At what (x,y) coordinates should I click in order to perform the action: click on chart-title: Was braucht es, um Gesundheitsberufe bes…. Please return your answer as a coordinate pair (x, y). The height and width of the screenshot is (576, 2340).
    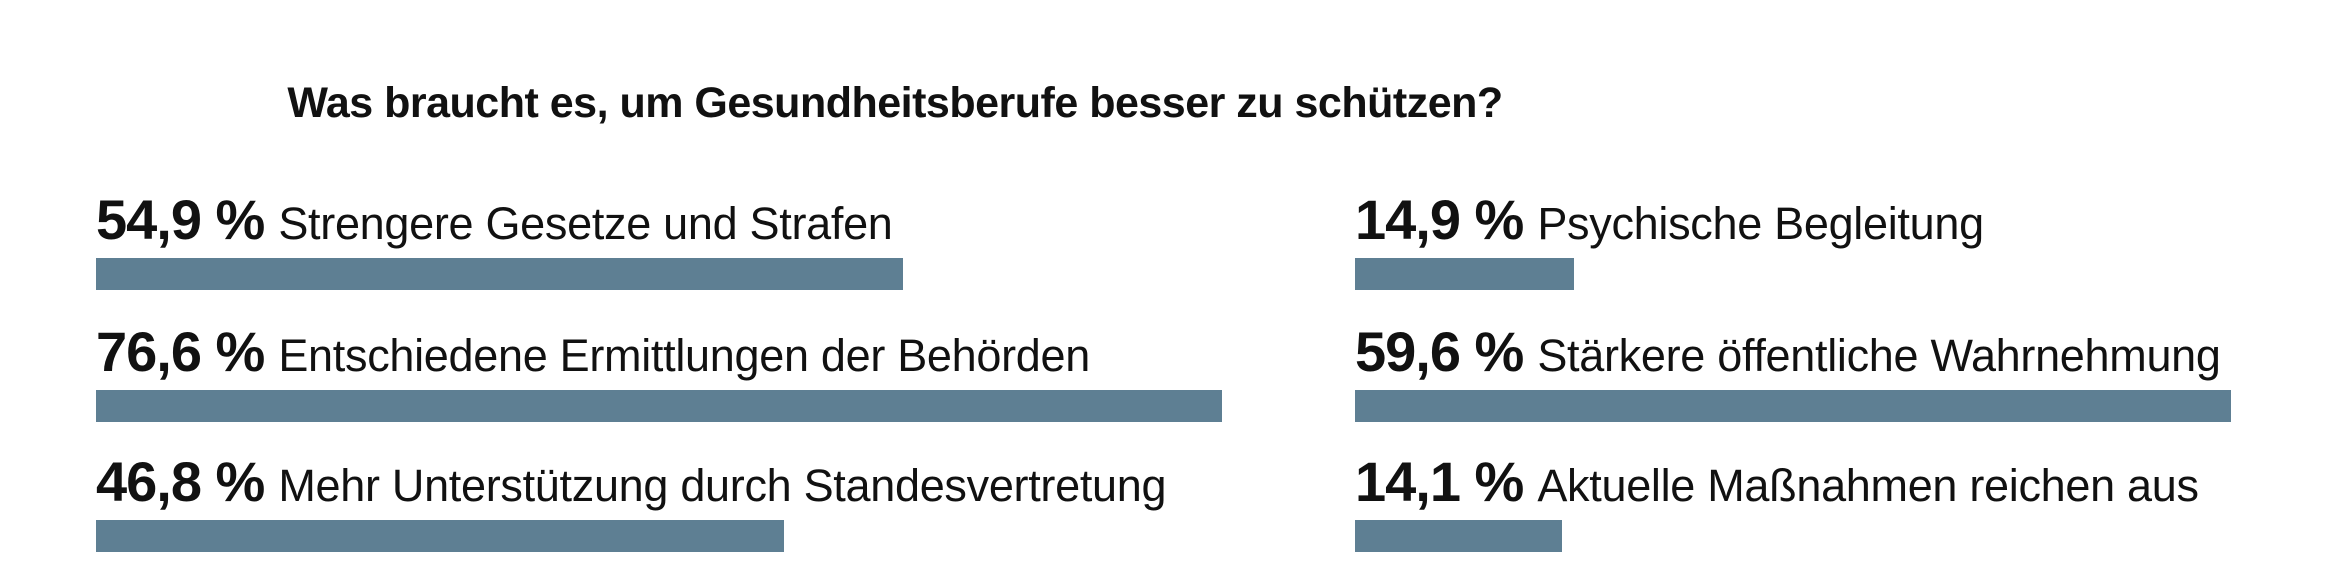
    Looking at the image, I should click on (895, 103).